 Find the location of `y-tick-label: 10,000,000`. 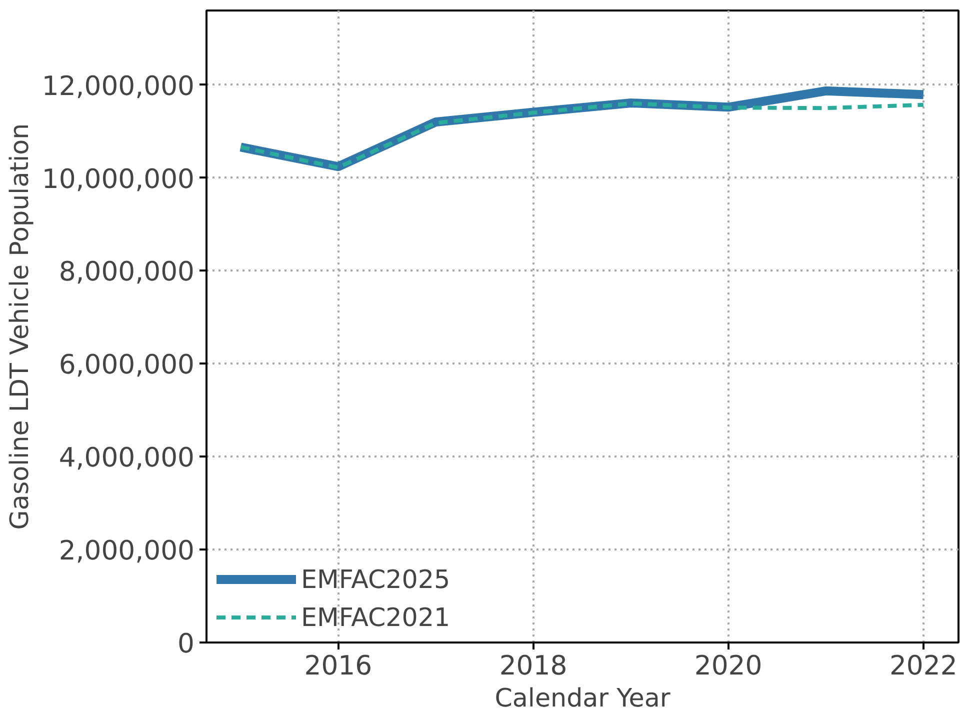

y-tick-label: 10,000,000 is located at coordinates (118, 179).